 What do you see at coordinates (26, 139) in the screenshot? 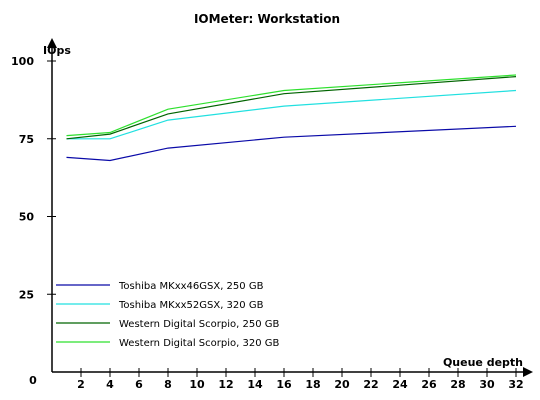
I see `y-tick-label: 75` at bounding box center [26, 139].